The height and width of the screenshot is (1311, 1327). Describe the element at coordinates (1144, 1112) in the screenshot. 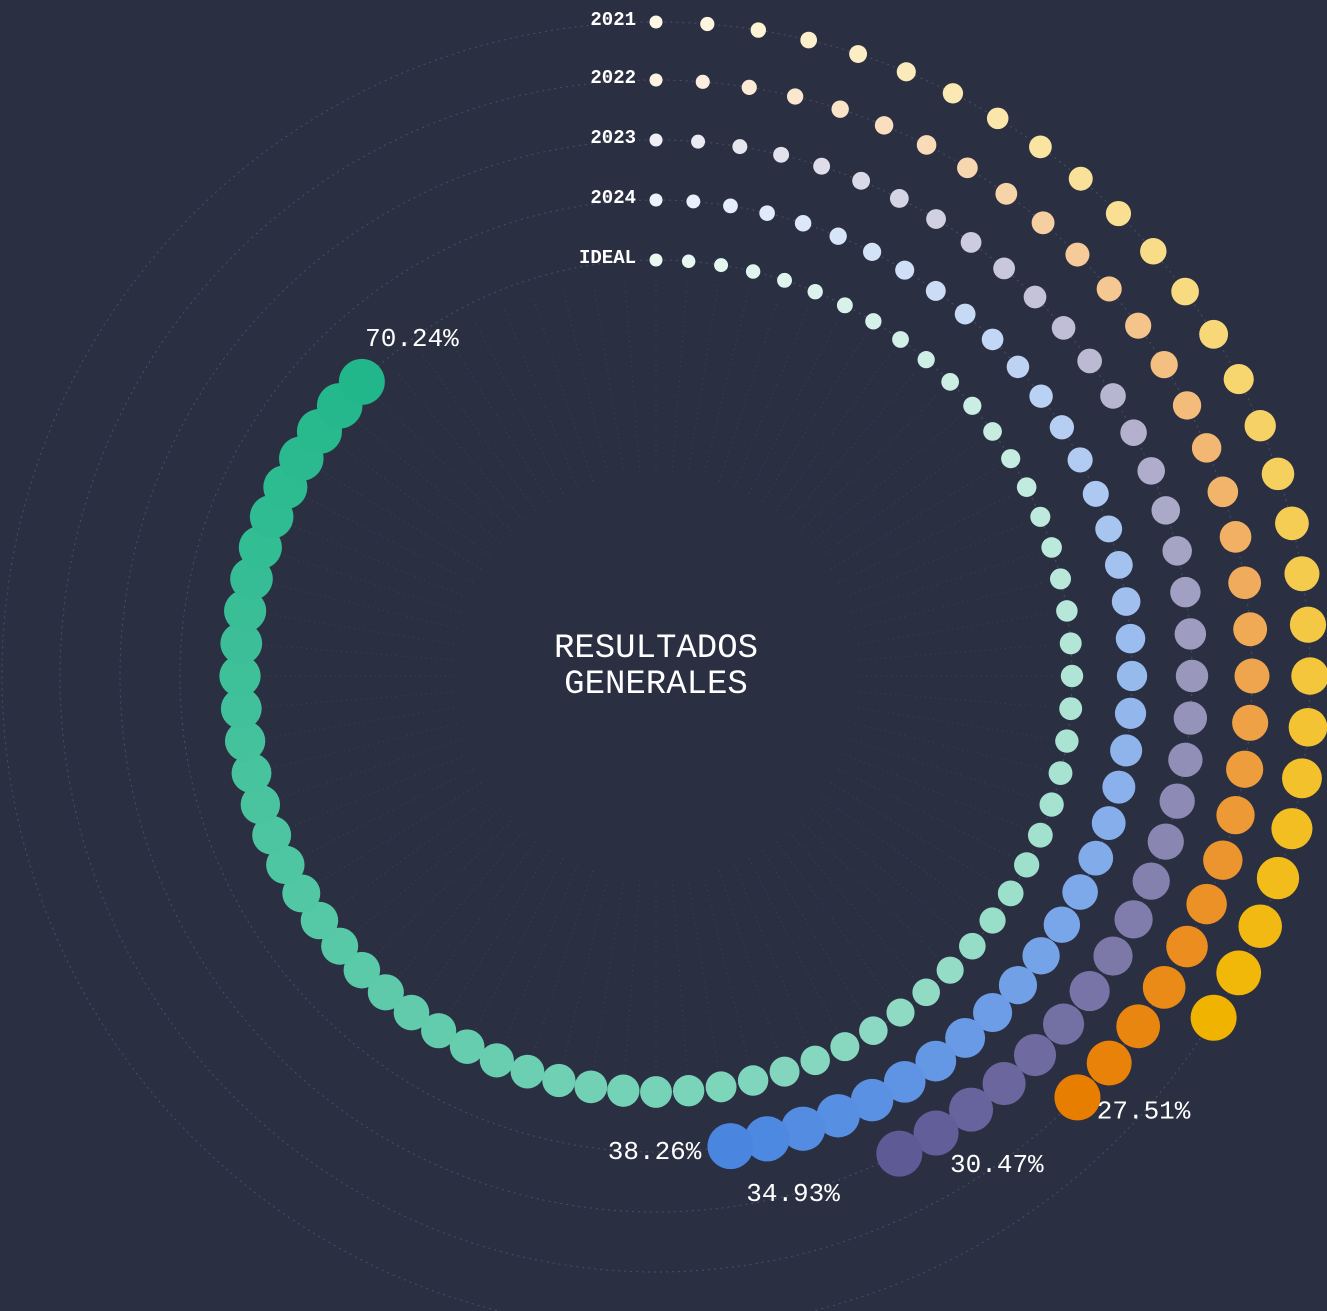

I see `value-label: 27.51%` at that location.